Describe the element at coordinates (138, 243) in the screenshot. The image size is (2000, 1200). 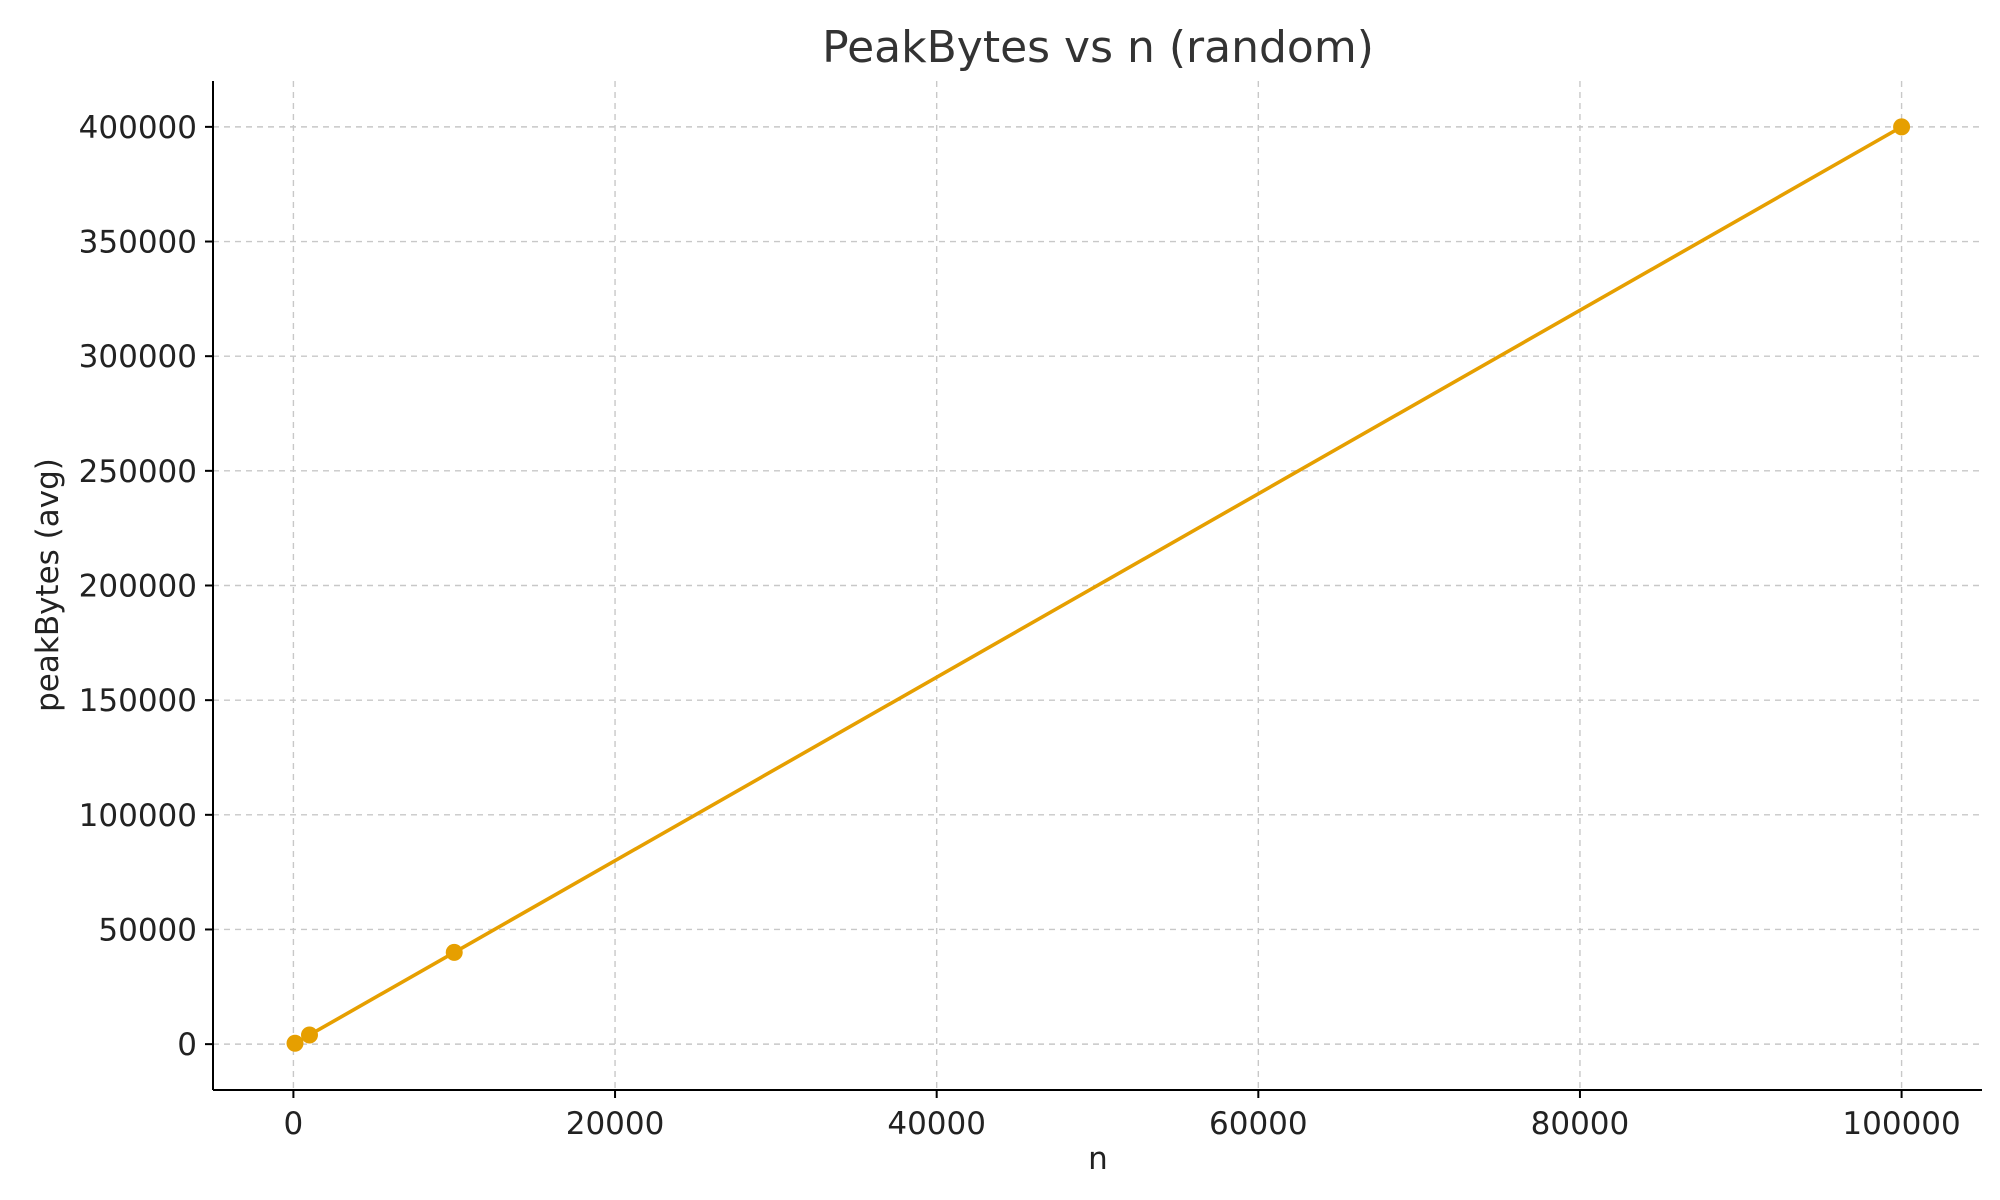
I see `y-tick-label: 350000` at that location.